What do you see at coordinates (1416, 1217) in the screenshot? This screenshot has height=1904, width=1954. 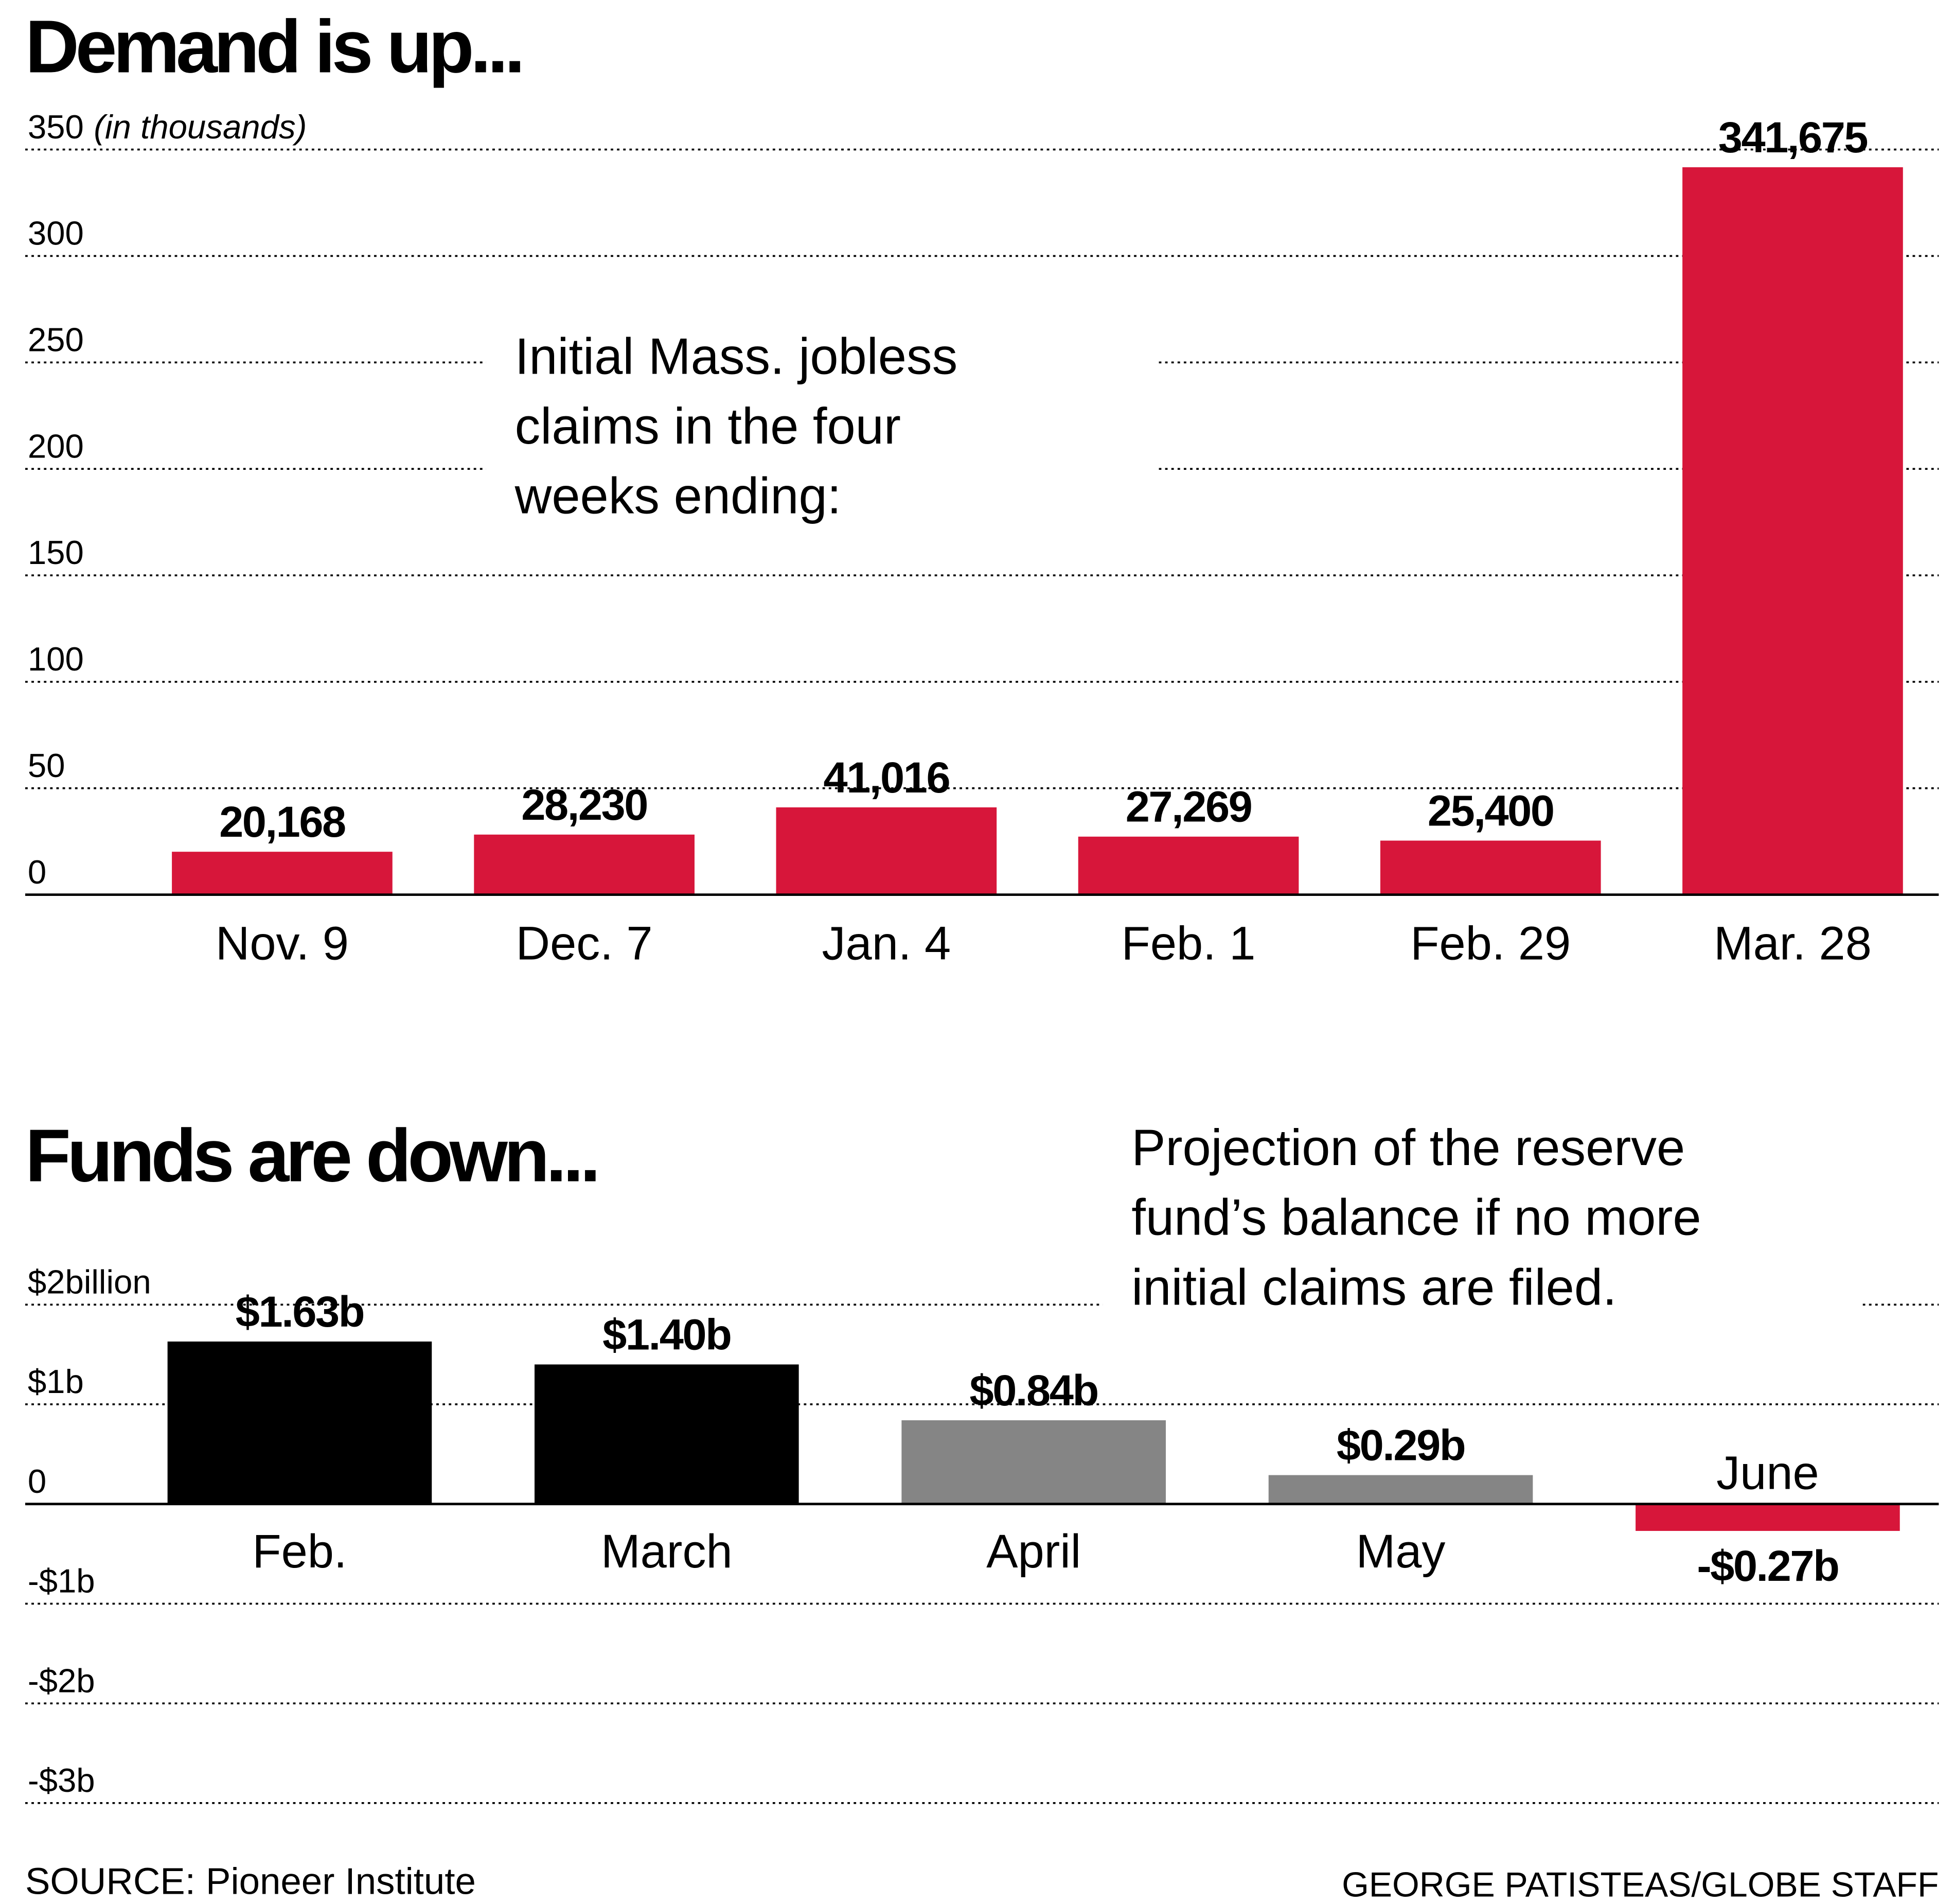 I see `annotation: fund’s balance if no more` at bounding box center [1416, 1217].